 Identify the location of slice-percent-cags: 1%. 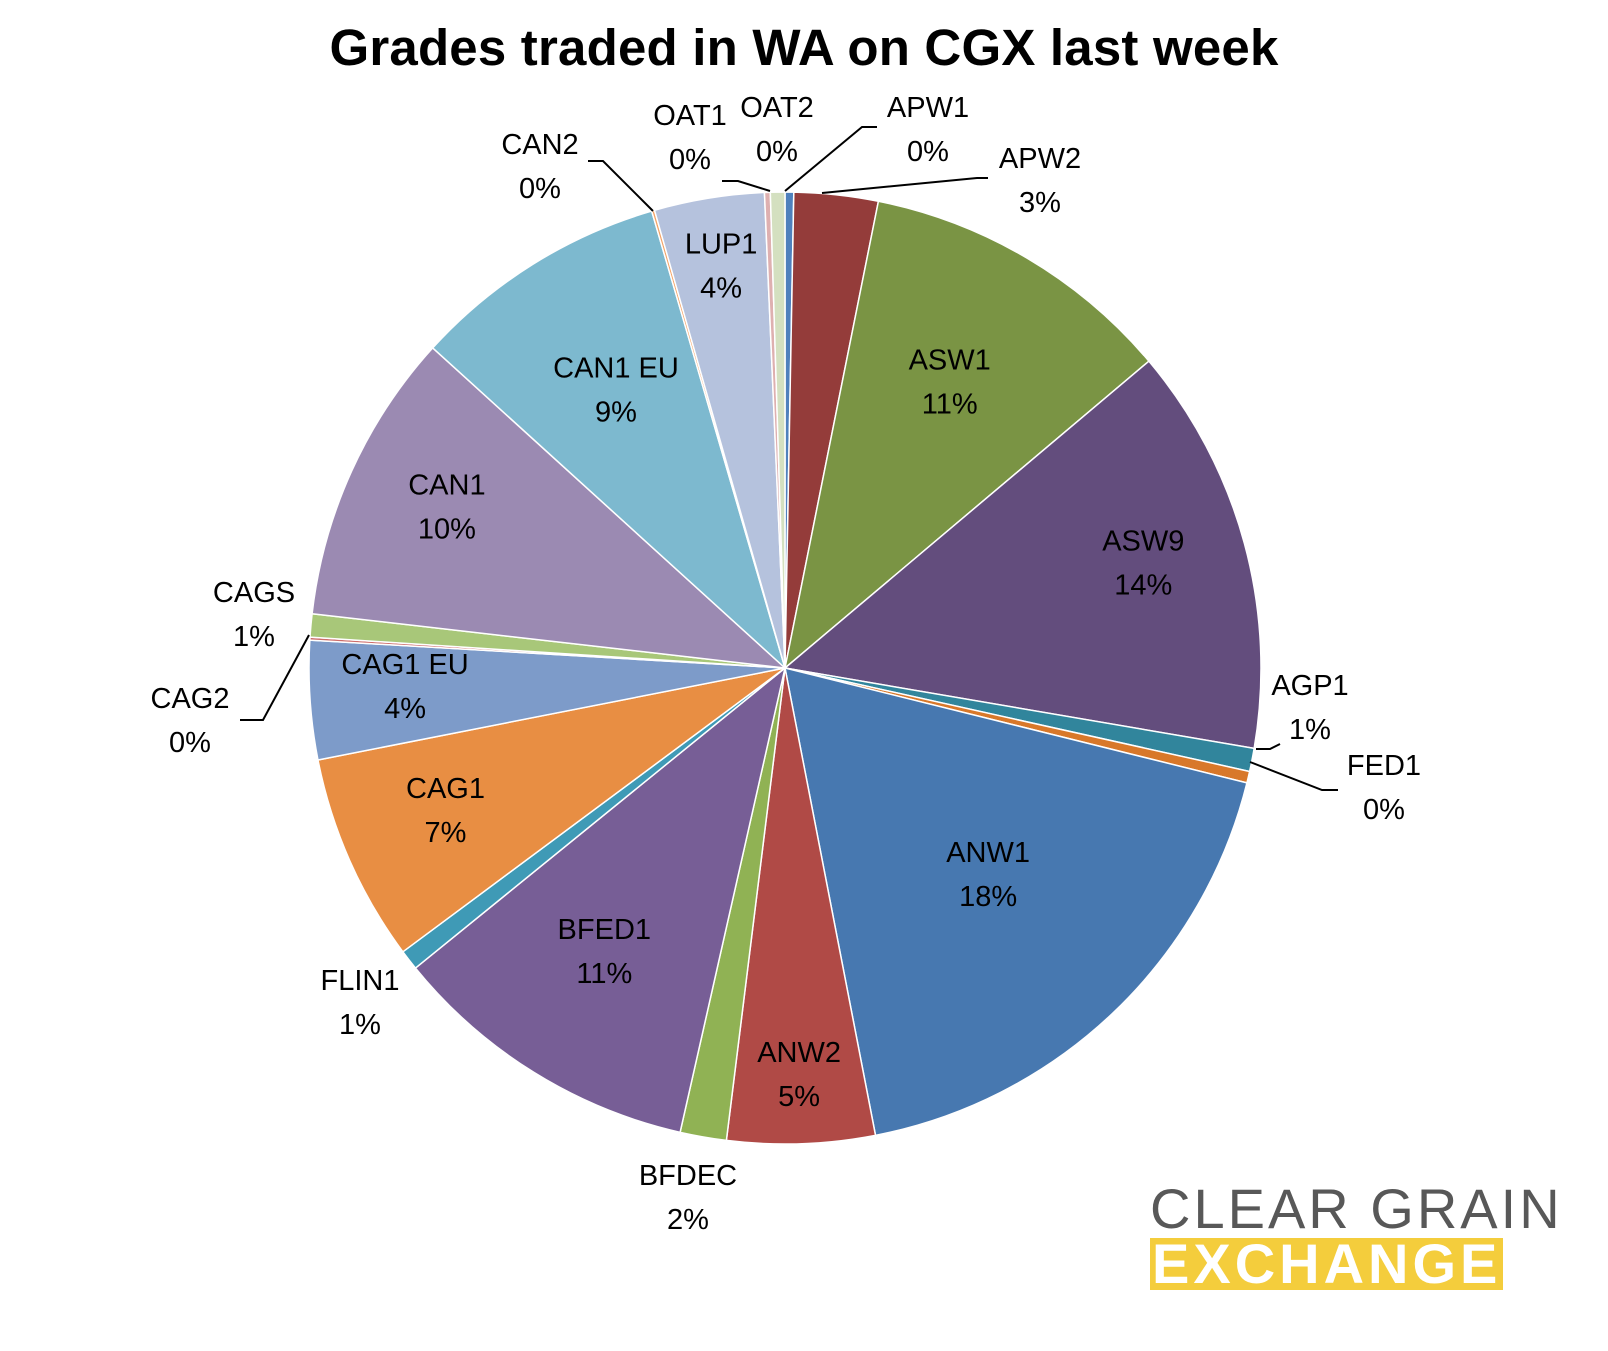
(254, 637).